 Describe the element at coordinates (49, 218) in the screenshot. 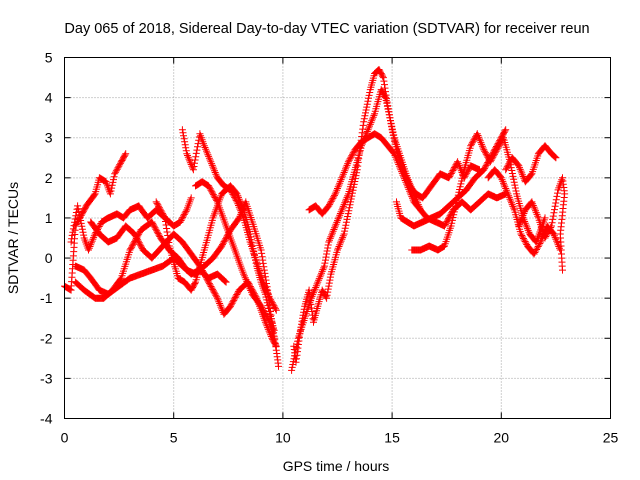

I see `y-tick-label: 1` at that location.